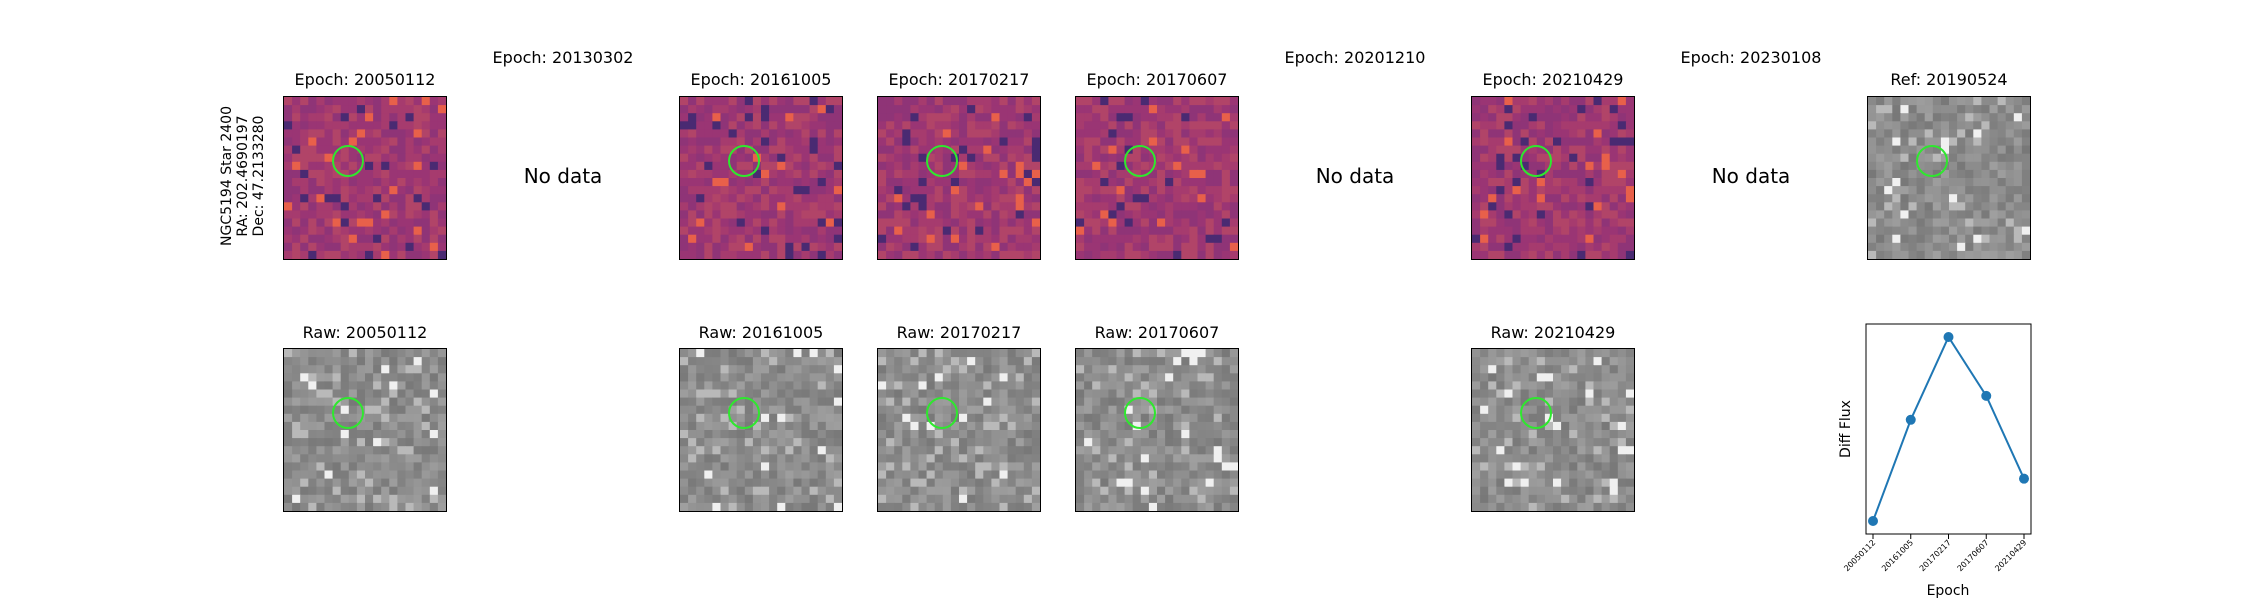 This screenshot has height=600, width=2250. Describe the element at coordinates (1973, 555) in the screenshot. I see `x-tick-label: 20170607` at that location.